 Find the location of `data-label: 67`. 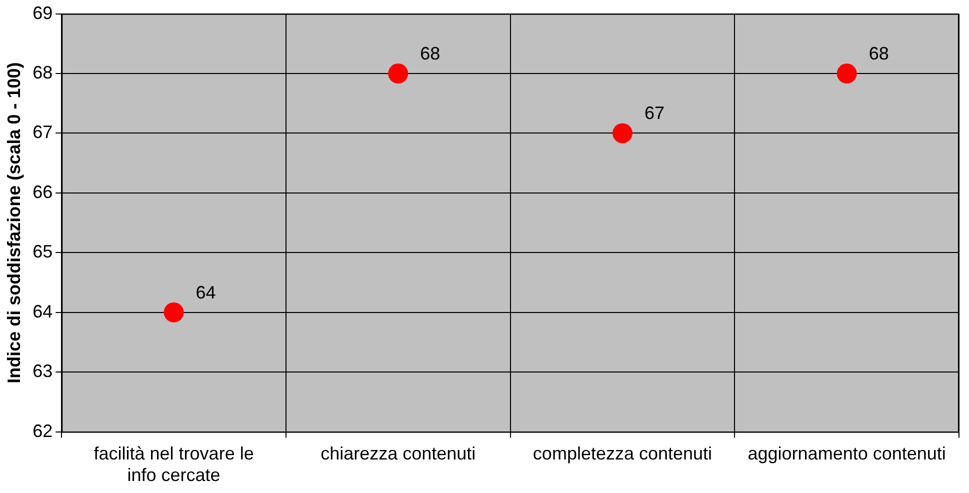

data-label: 67 is located at coordinates (654, 113).